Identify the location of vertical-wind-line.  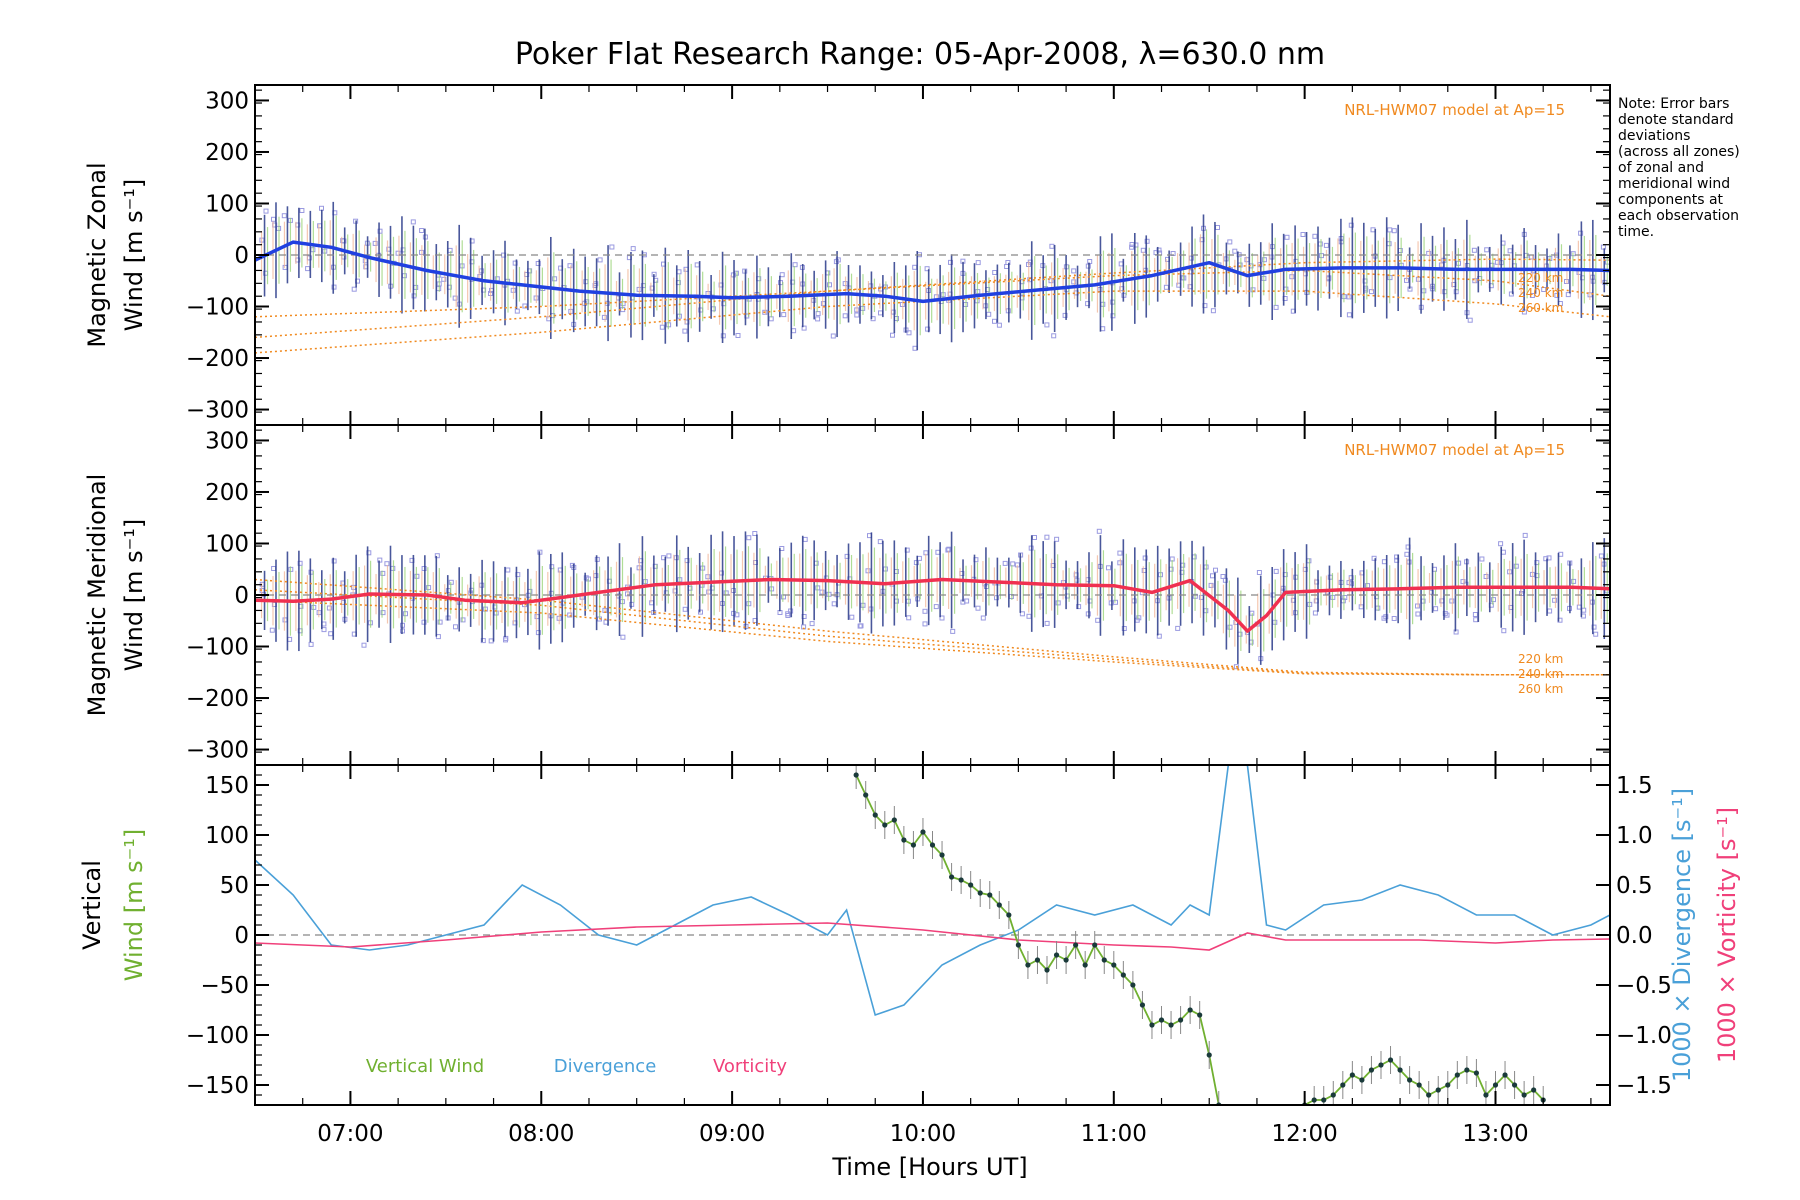
(1037, 939).